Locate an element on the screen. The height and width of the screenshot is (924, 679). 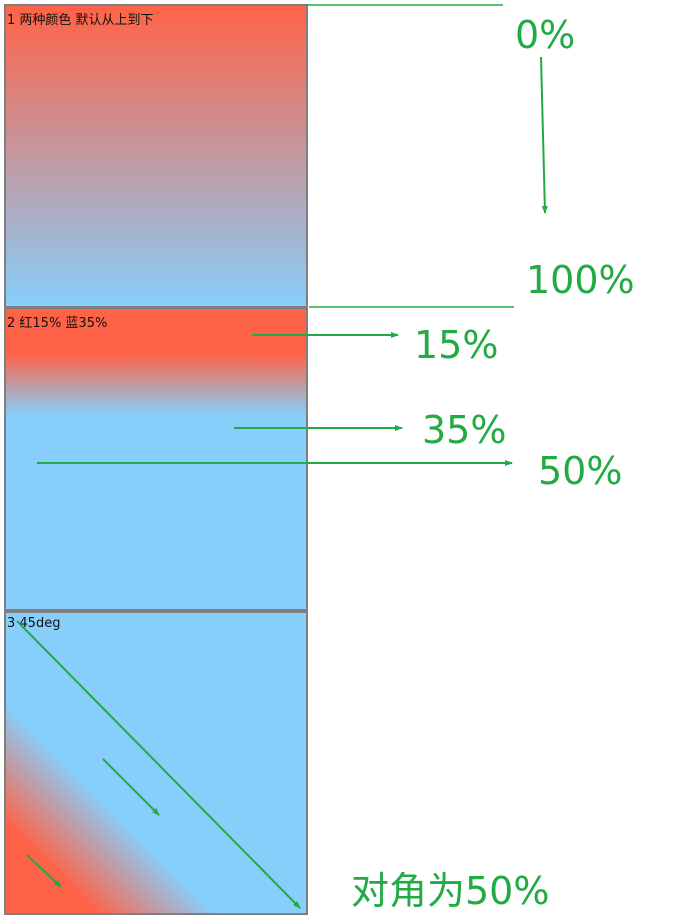
gradient-box-default: 1 两种颜色 默认从上到下 is located at coordinates (156, 156).